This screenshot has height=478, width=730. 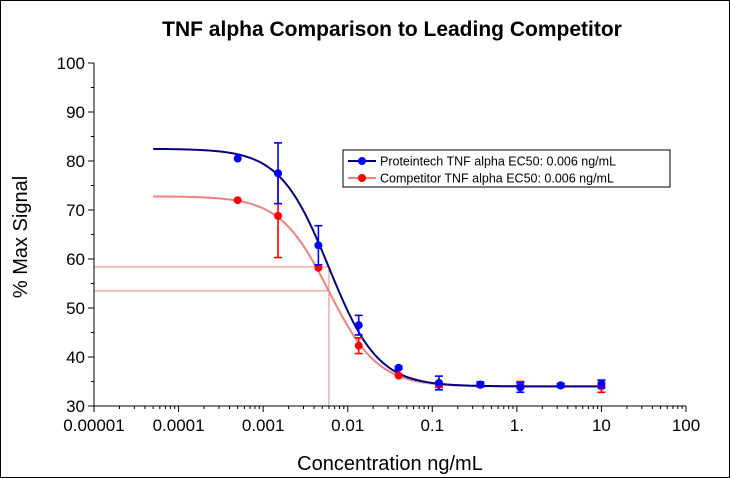 What do you see at coordinates (347, 425) in the screenshot?
I see `x-tick-label: 0.01` at bounding box center [347, 425].